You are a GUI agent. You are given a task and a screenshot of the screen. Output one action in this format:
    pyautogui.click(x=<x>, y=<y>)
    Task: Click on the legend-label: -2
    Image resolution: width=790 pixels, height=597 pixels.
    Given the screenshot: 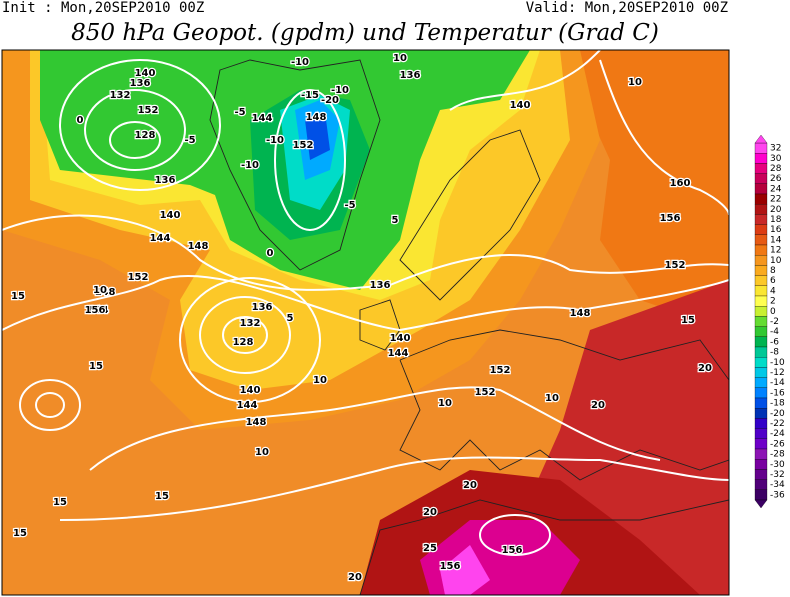 What is the action you would take?
    pyautogui.click(x=774, y=322)
    